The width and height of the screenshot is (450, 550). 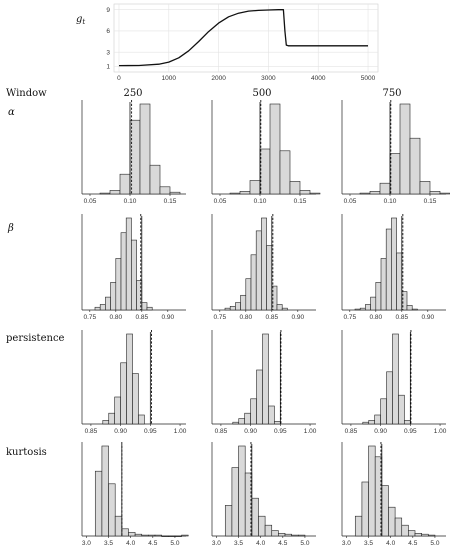 What do you see at coordinates (119, 78) in the screenshot?
I see `x-tick-label: 0` at bounding box center [119, 78].